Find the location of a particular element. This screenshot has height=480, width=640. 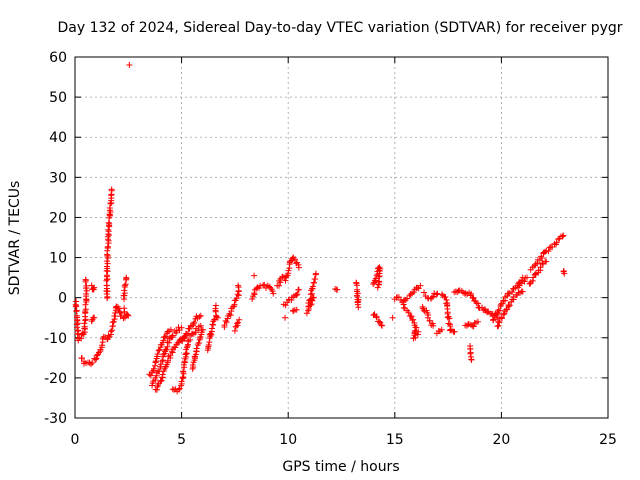

y-tick-label: -30 is located at coordinates (55, 419).